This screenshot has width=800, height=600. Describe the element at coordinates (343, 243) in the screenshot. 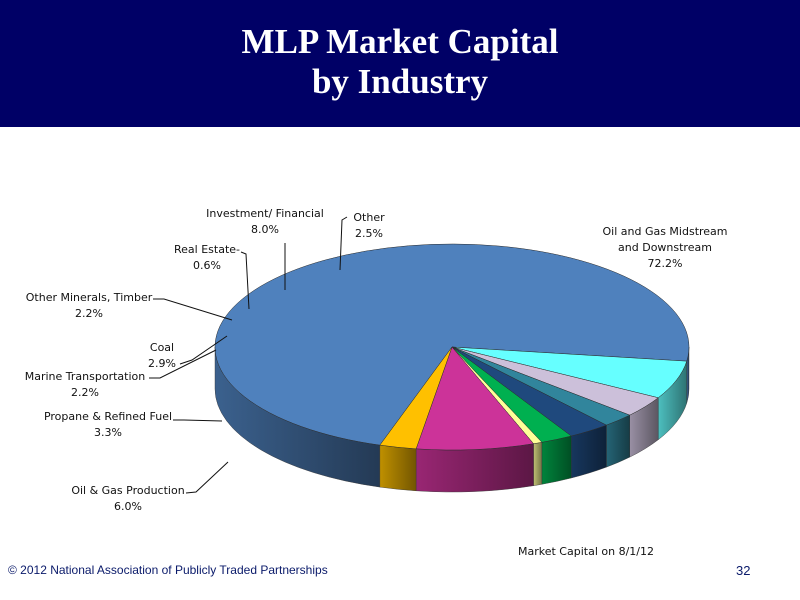

I see `leader-line-other` at that location.